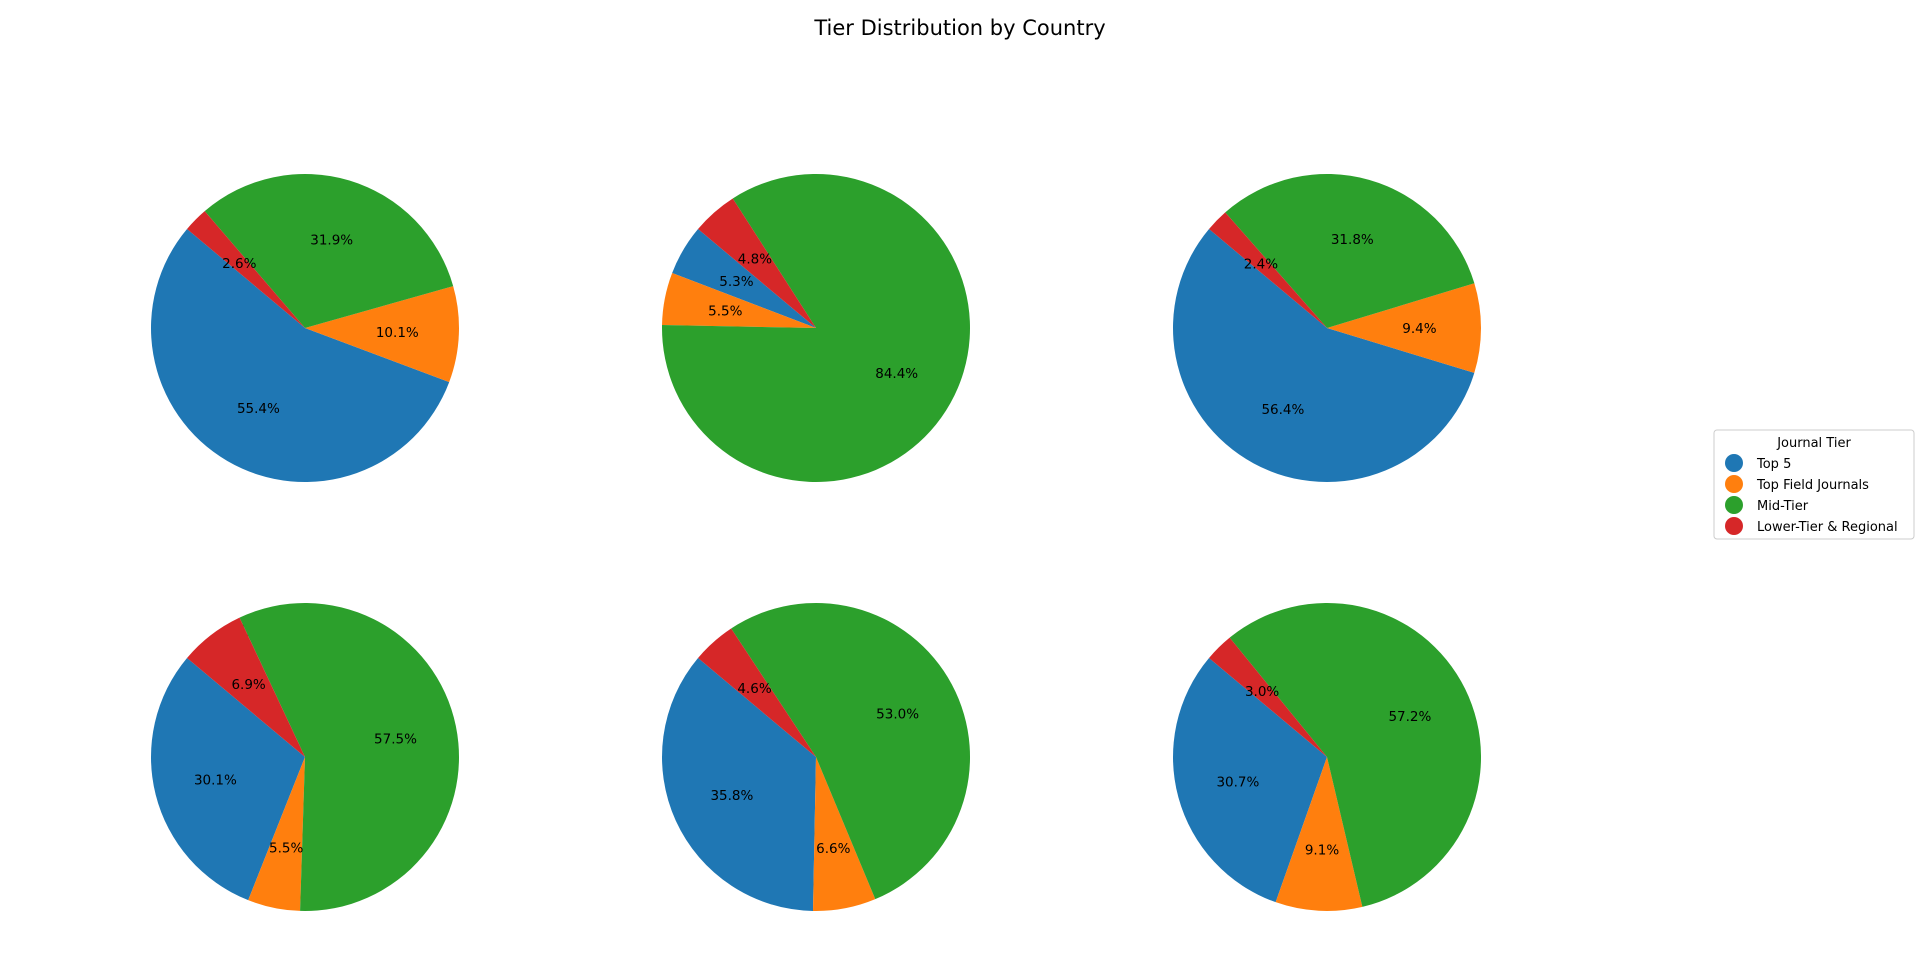 The height and width of the screenshot is (967, 1920). Describe the element at coordinates (754, 689) in the screenshot. I see `pct-label-germany-lower-tier-regional: 4.6%` at that location.